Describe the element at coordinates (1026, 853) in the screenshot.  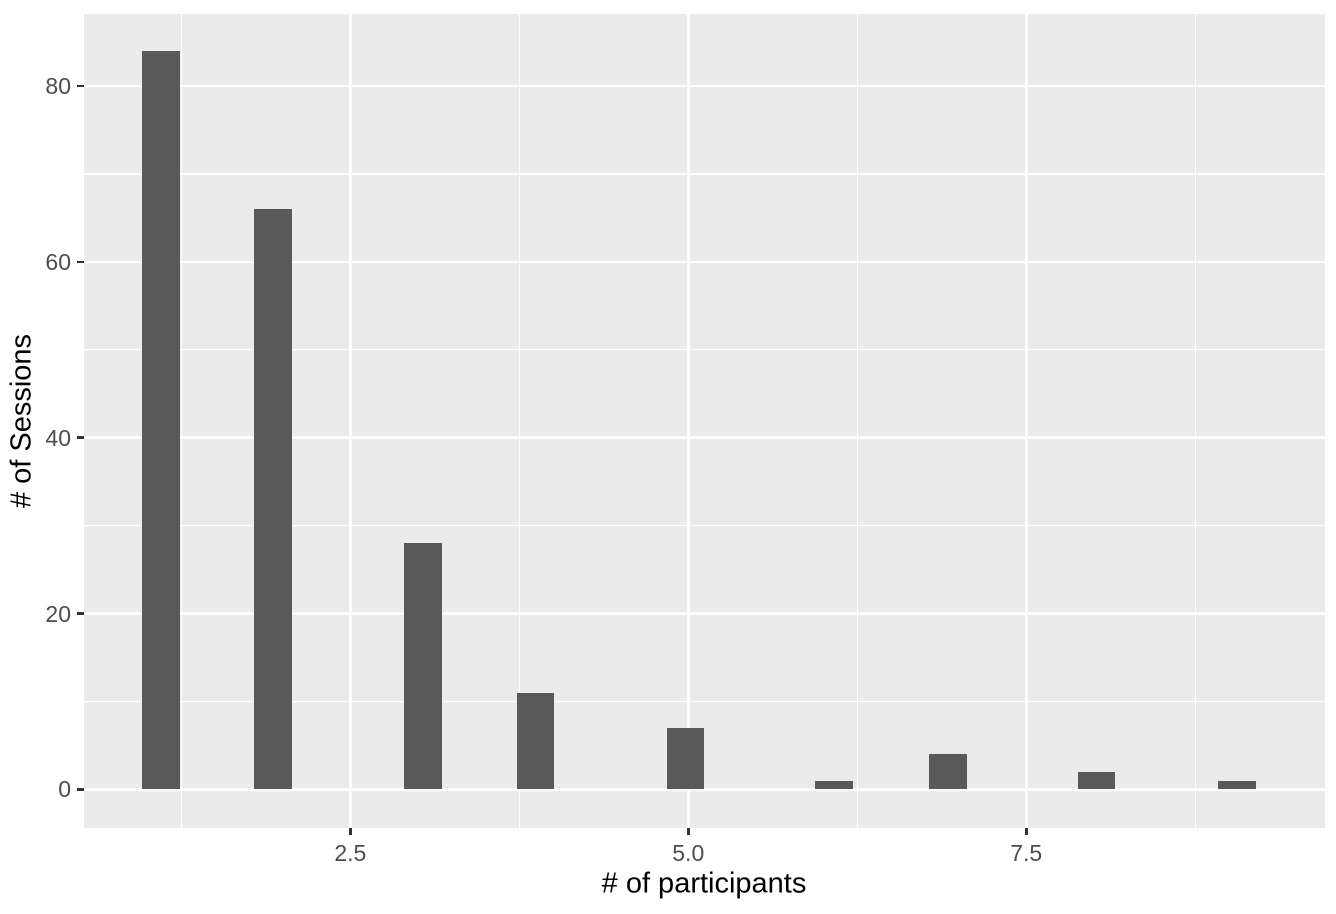
I see `x-axis-tick-label: 7.5` at that location.